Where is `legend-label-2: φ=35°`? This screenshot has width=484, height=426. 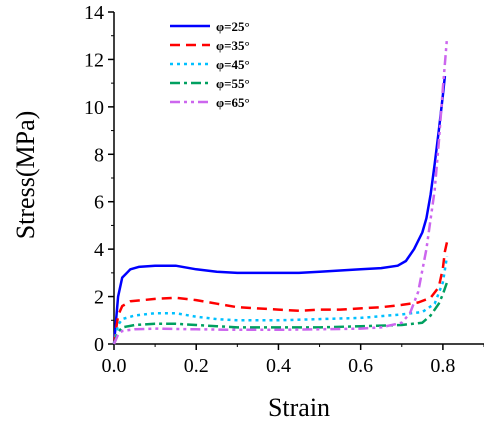 legend-label-2: φ=35° is located at coordinates (233, 45).